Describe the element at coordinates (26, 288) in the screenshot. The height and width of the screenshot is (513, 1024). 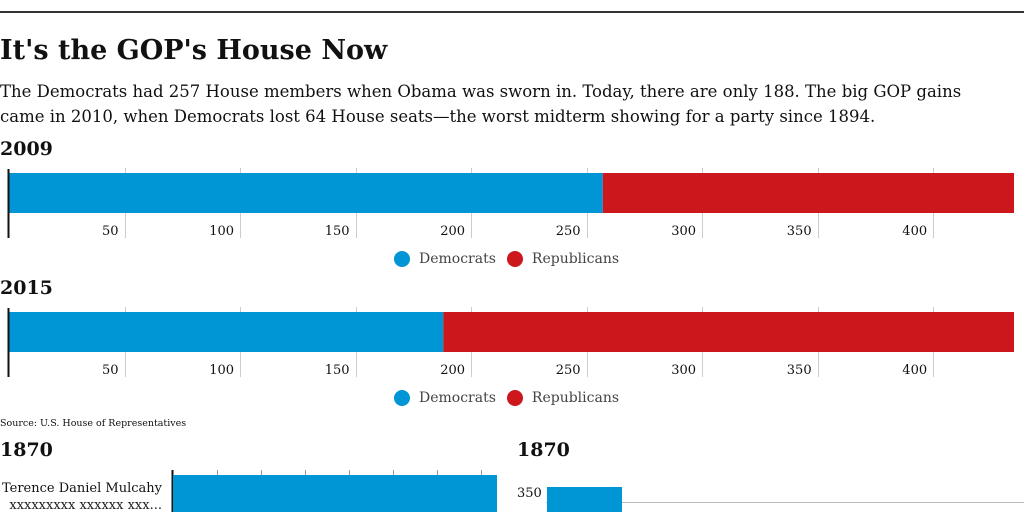
I see `chart-2015-title: 2015` at that location.